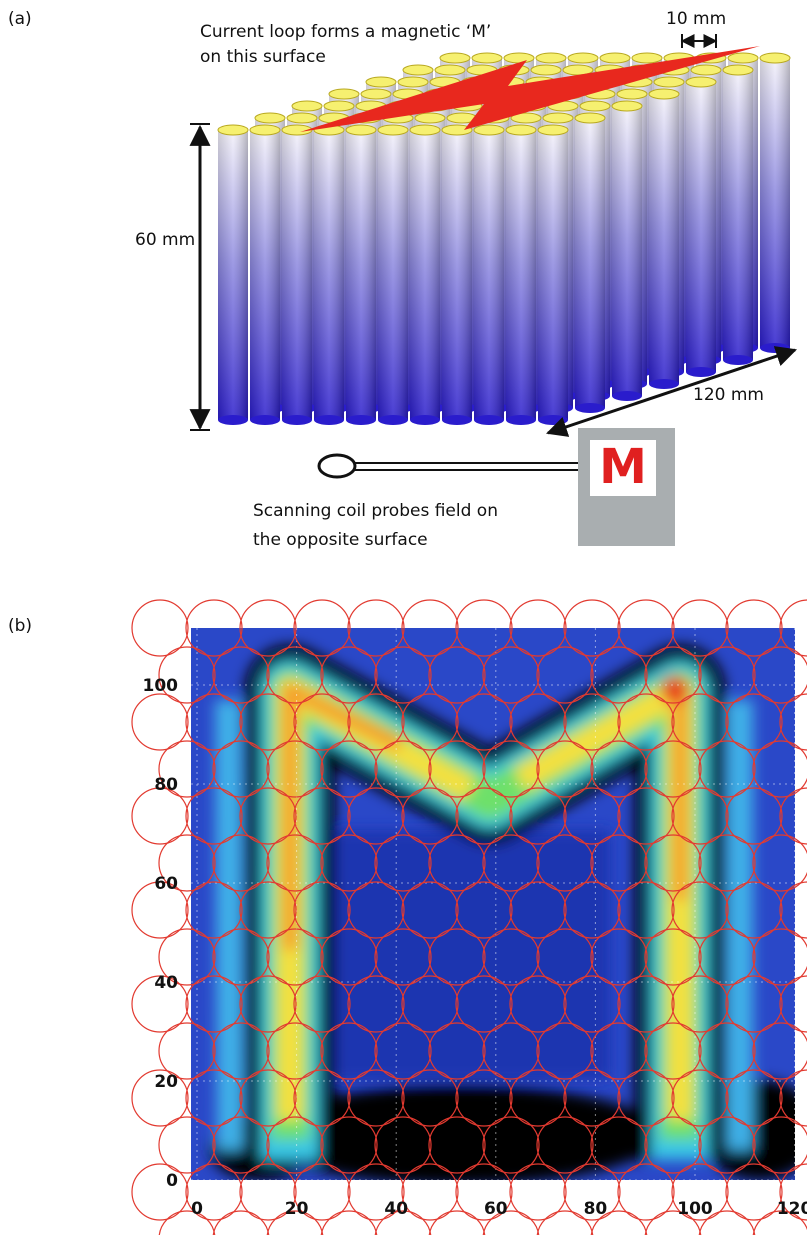 This screenshot has height=1235, width=807. What do you see at coordinates (345, 32) in the screenshot?
I see `top-note: Current loop forms a magnetic ‘M’` at bounding box center [345, 32].